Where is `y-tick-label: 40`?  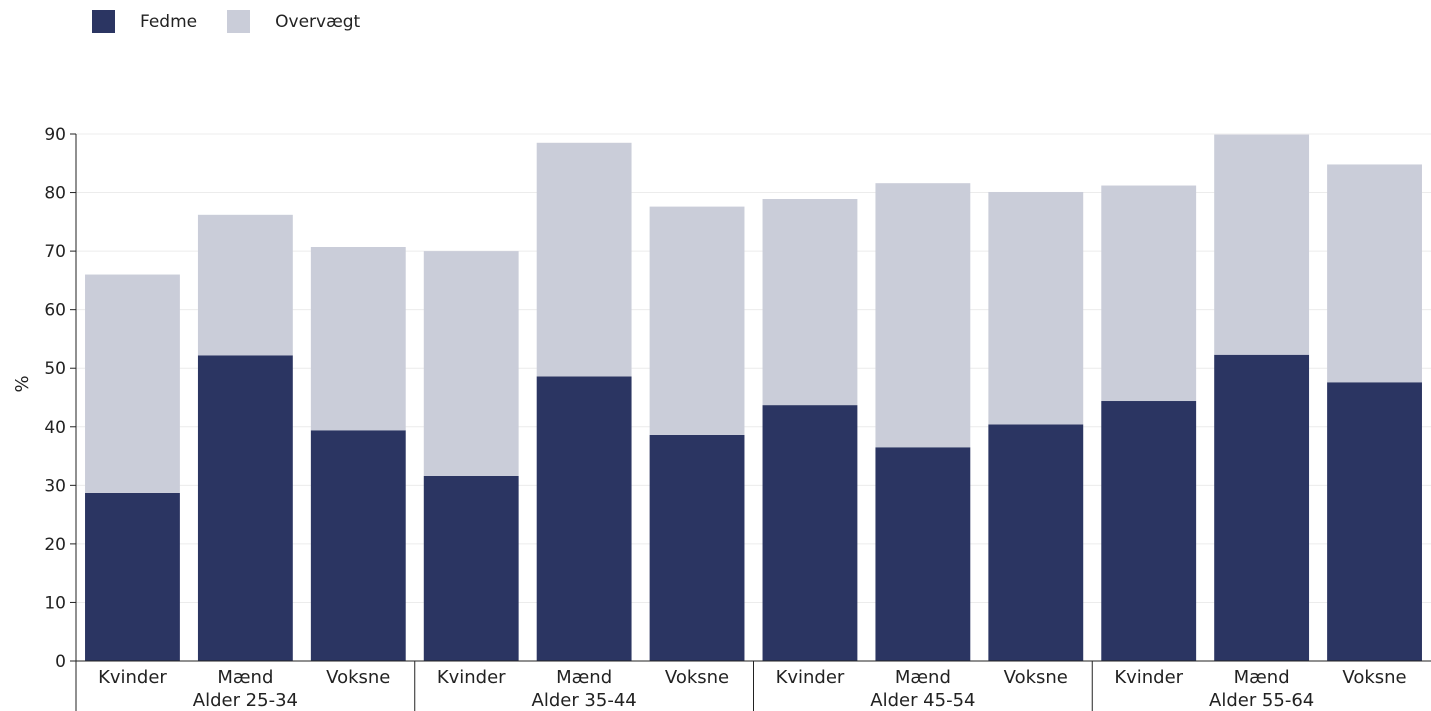 y-tick-label: 40 is located at coordinates (55, 428).